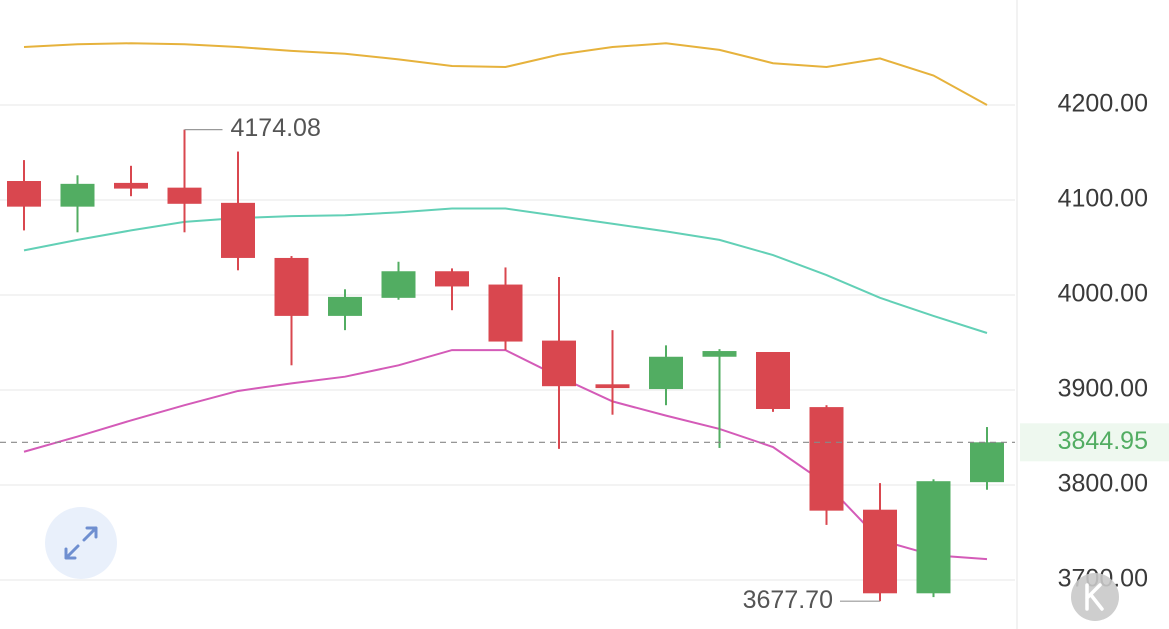 The height and width of the screenshot is (629, 1169). What do you see at coordinates (788, 600) in the screenshot?
I see `annotation-label: 3677.70` at bounding box center [788, 600].